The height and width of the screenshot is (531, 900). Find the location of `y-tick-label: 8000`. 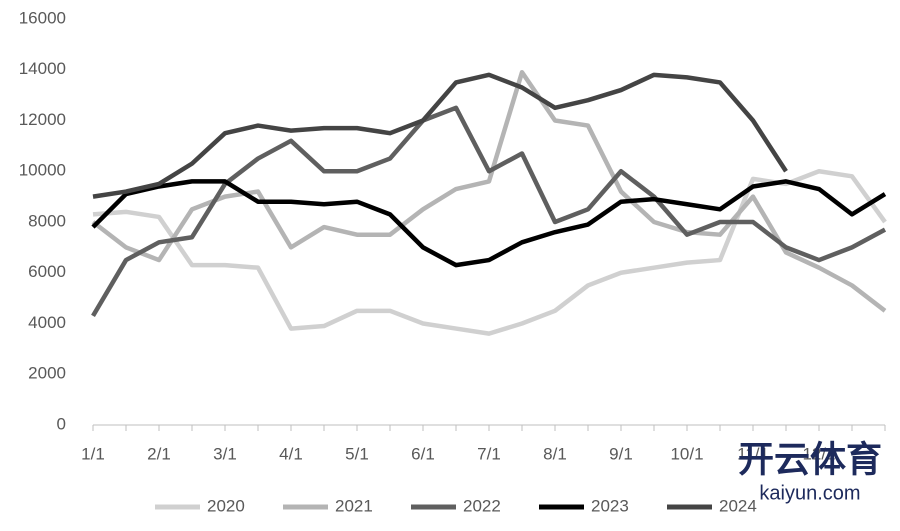

y-tick-label: 8000 is located at coordinates (47, 220).